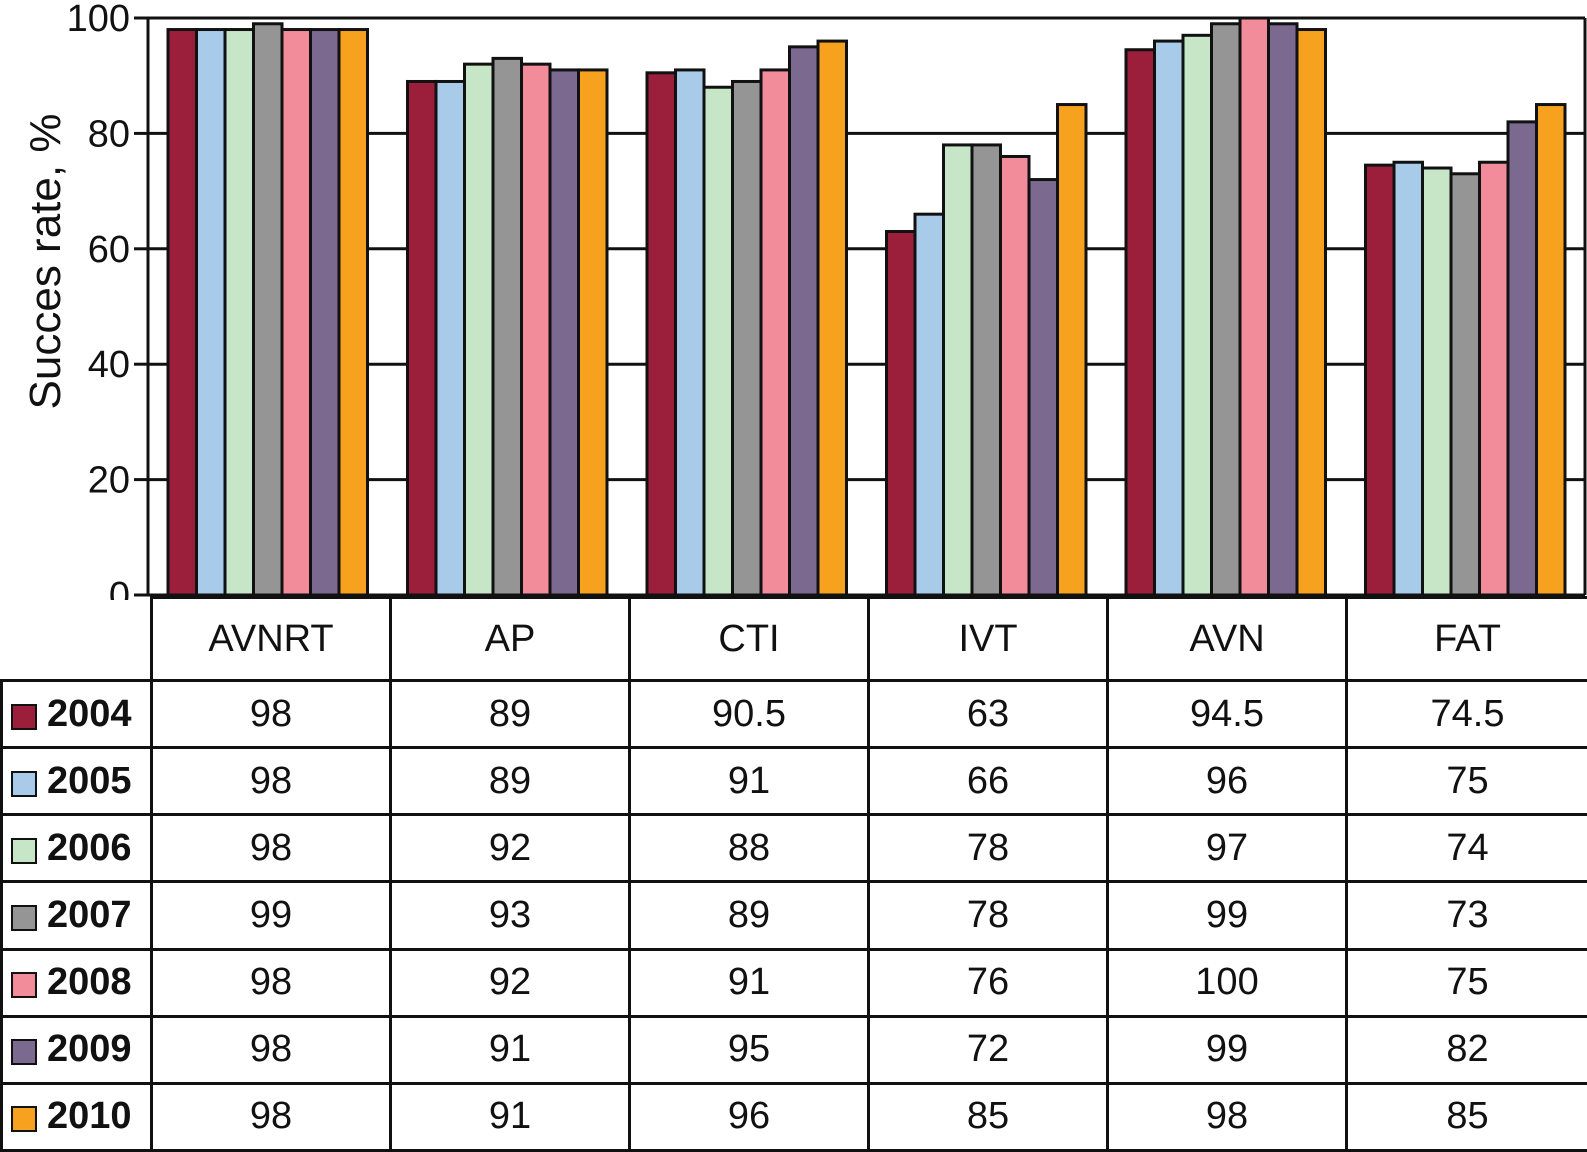 This screenshot has width=1587, height=1152. I want to click on bar-2004-AVN, so click(1140, 322).